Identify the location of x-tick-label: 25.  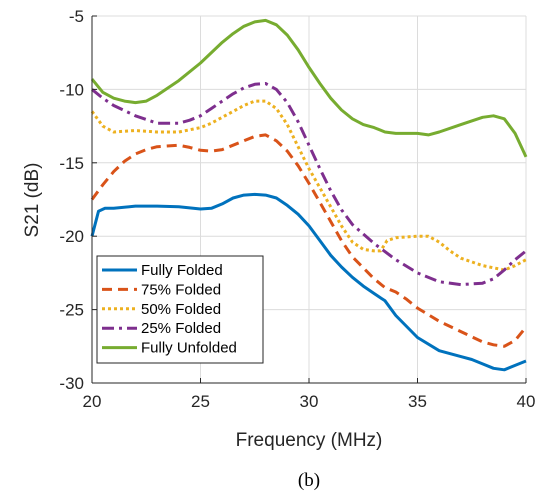
(200, 401).